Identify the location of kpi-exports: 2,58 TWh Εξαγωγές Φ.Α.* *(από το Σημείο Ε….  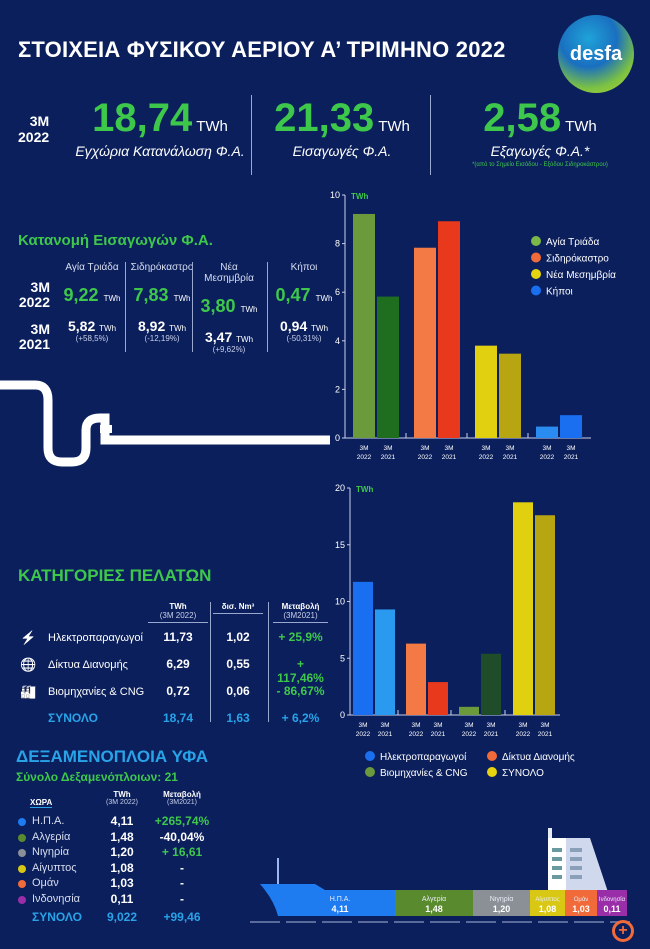
(540, 132).